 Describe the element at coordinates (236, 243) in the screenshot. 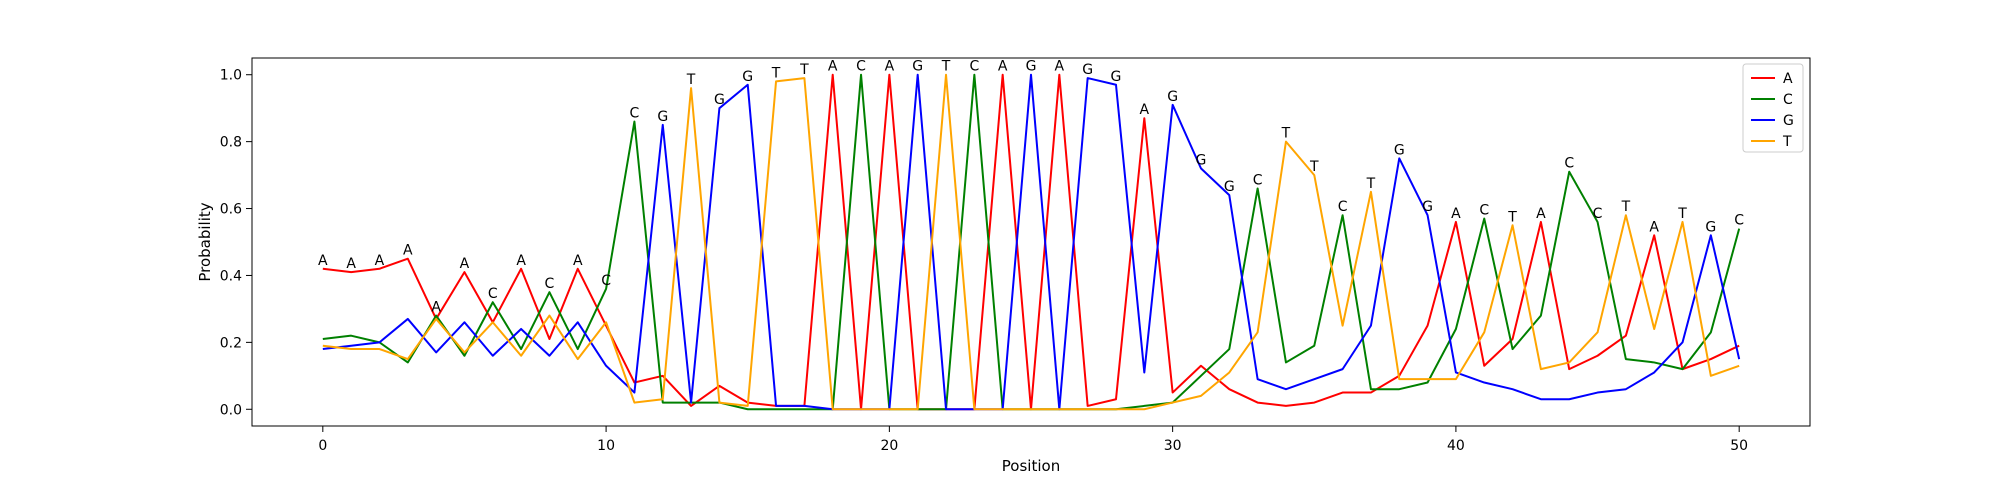

I see `y-axis: 0.0 0.2 0.4 0.6 0.8 1.0` at that location.